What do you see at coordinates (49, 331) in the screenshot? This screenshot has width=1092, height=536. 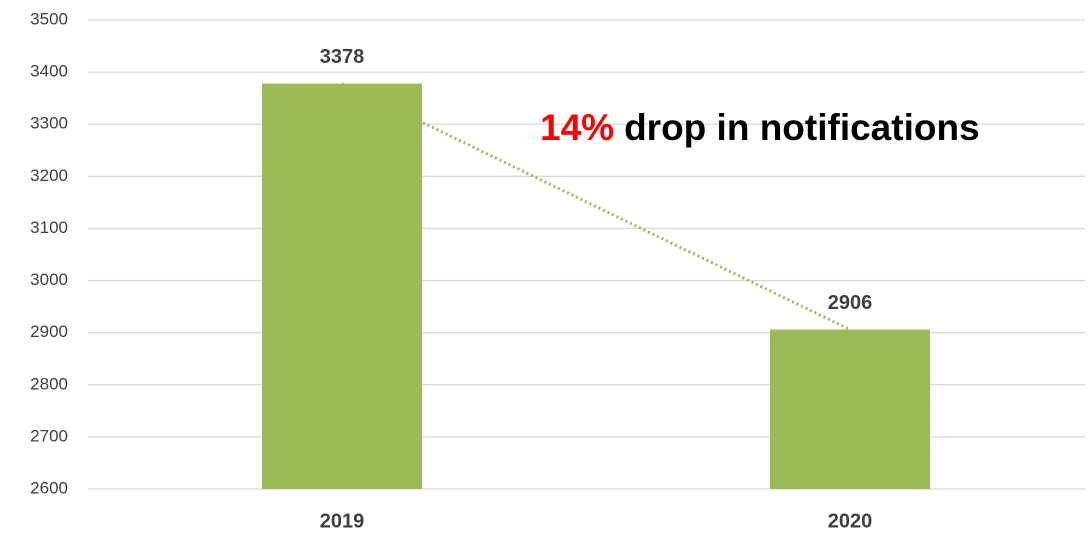 I see `y-tick-label: 2900` at bounding box center [49, 331].